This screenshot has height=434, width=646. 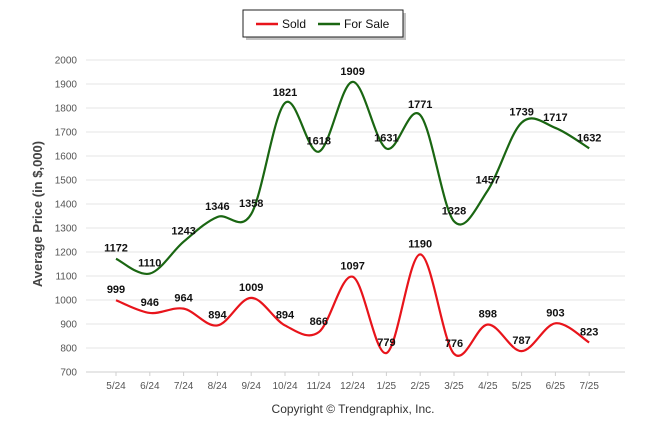 I want to click on data-label-for-sale: 1346, so click(x=217, y=207).